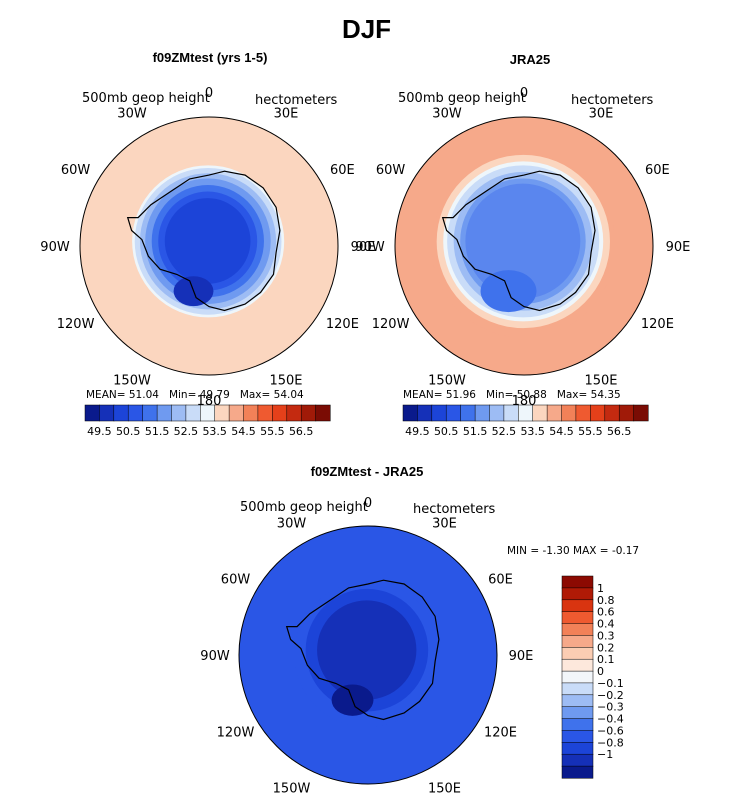 Image resolution: width=733 pixels, height=798 pixels. Describe the element at coordinates (590, 431) in the screenshot. I see `colorbar2-tick-55.5: 55.5` at that location.